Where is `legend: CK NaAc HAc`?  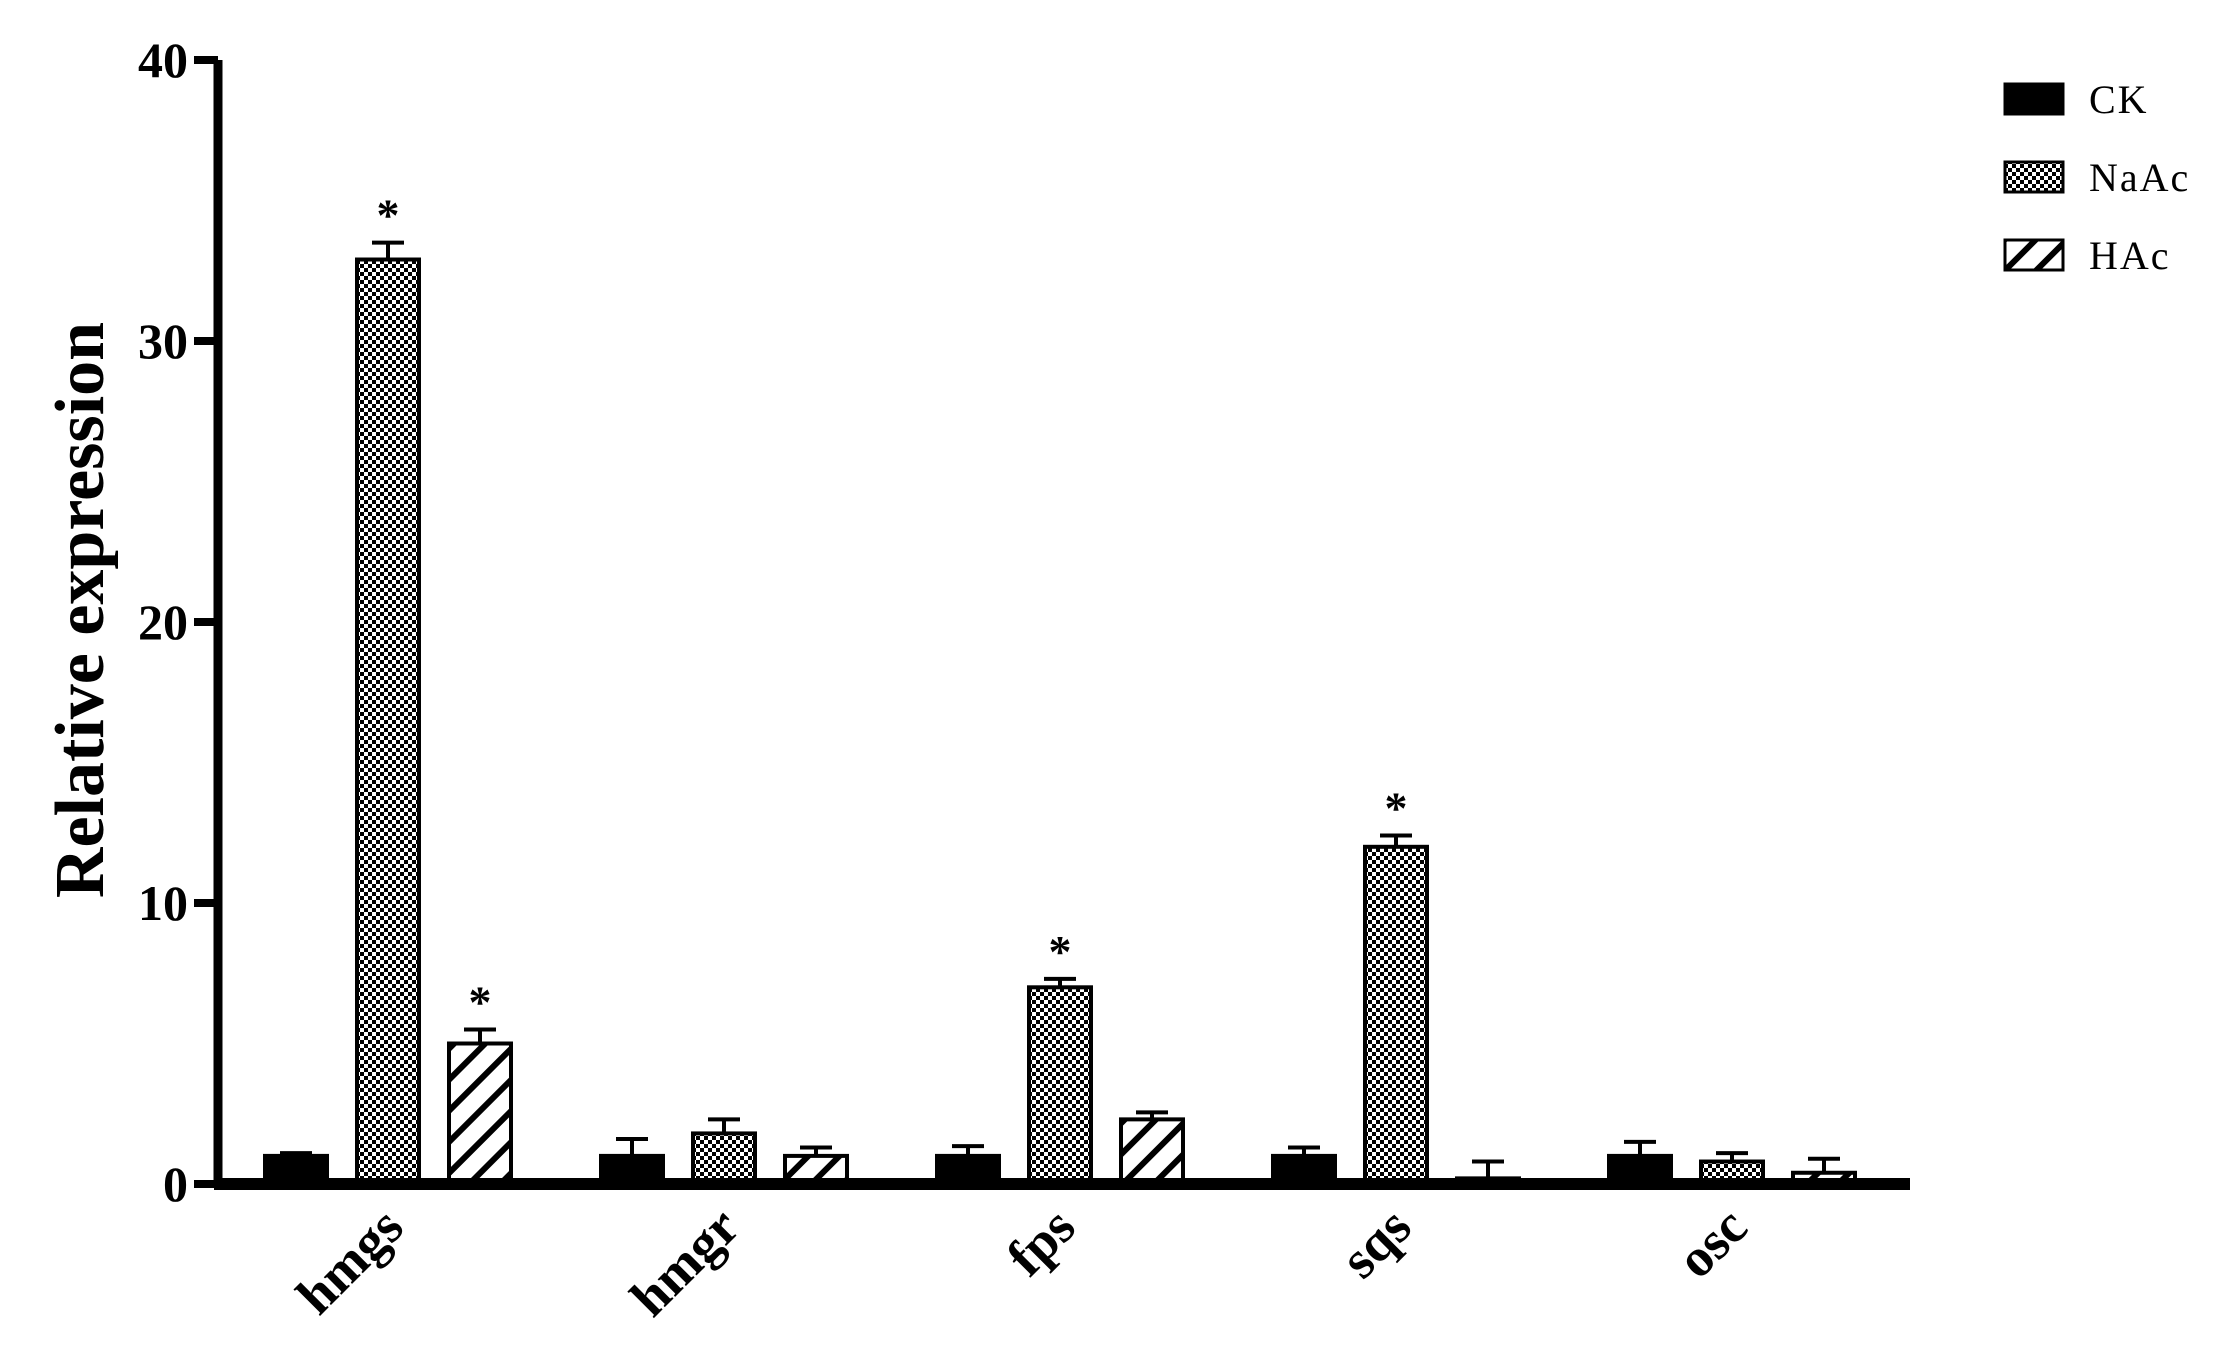
legend: CK NaAc HAc is located at coordinates (2096, 177).